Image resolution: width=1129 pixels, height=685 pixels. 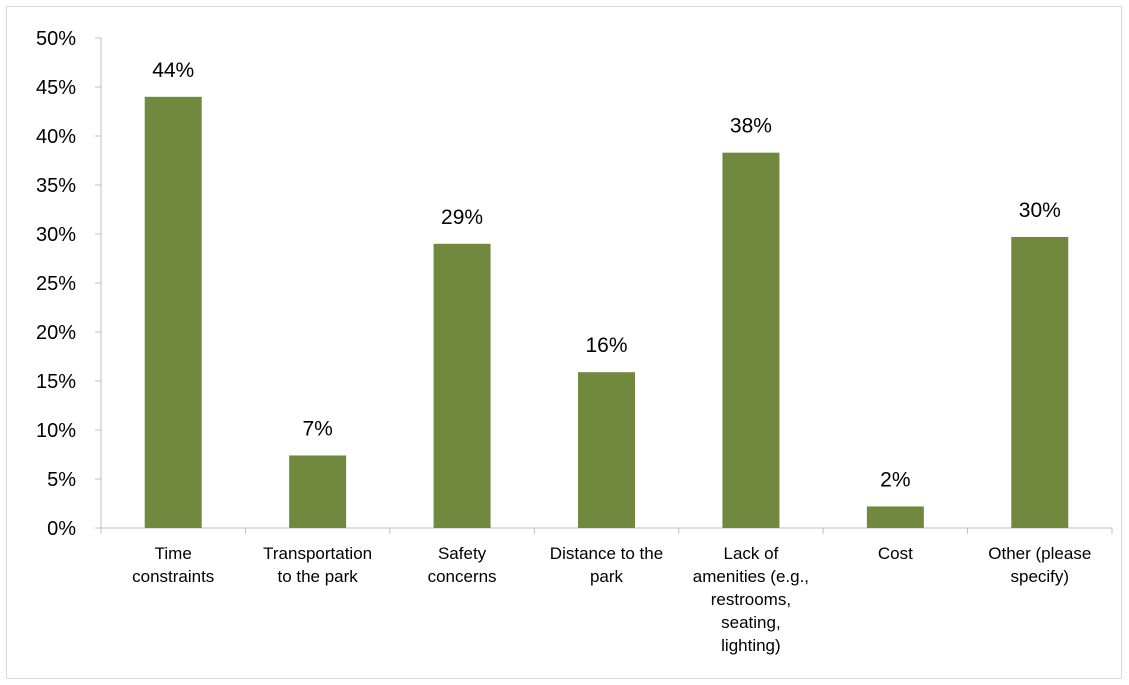 What do you see at coordinates (606, 345) in the screenshot?
I see `data-label: 16%` at bounding box center [606, 345].